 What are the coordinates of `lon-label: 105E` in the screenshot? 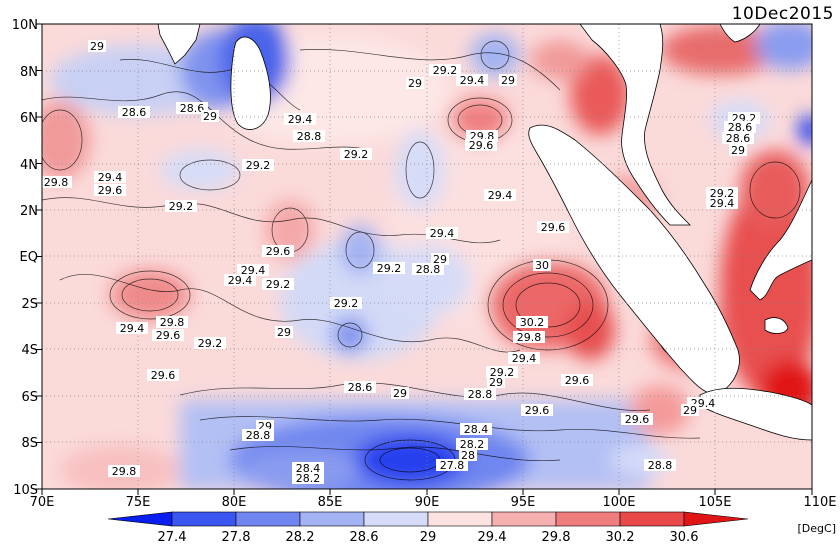 It's located at (714, 502).